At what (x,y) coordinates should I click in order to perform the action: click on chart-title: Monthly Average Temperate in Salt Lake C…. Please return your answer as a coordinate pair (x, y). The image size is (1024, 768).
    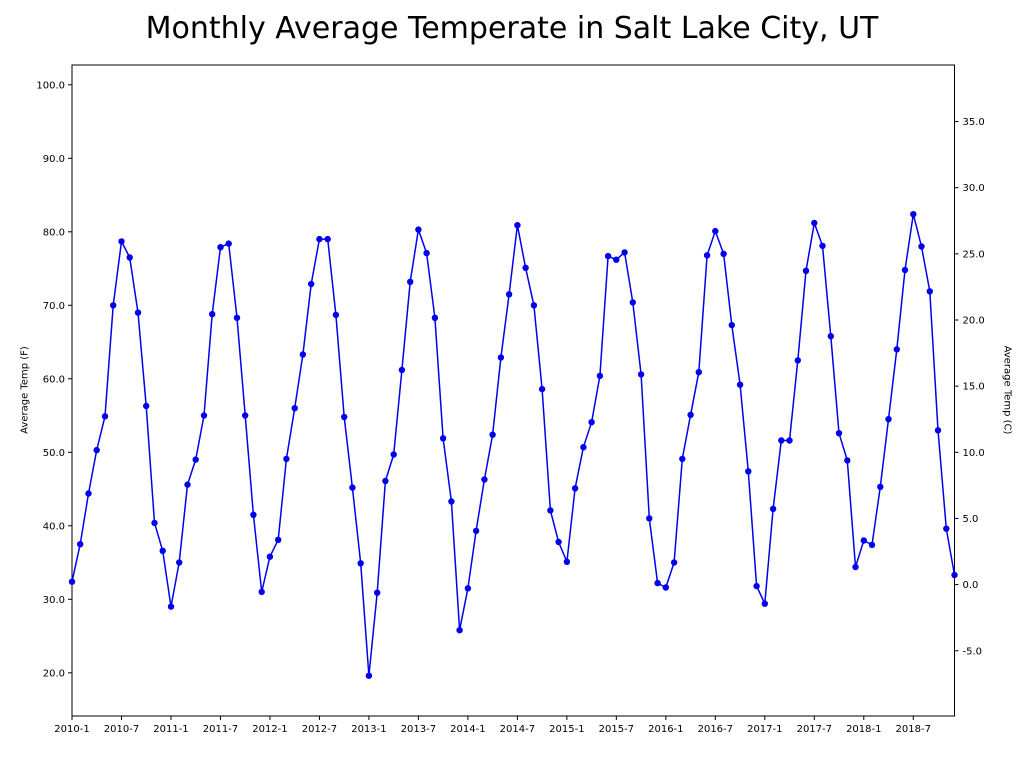
    Looking at the image, I should click on (512, 28).